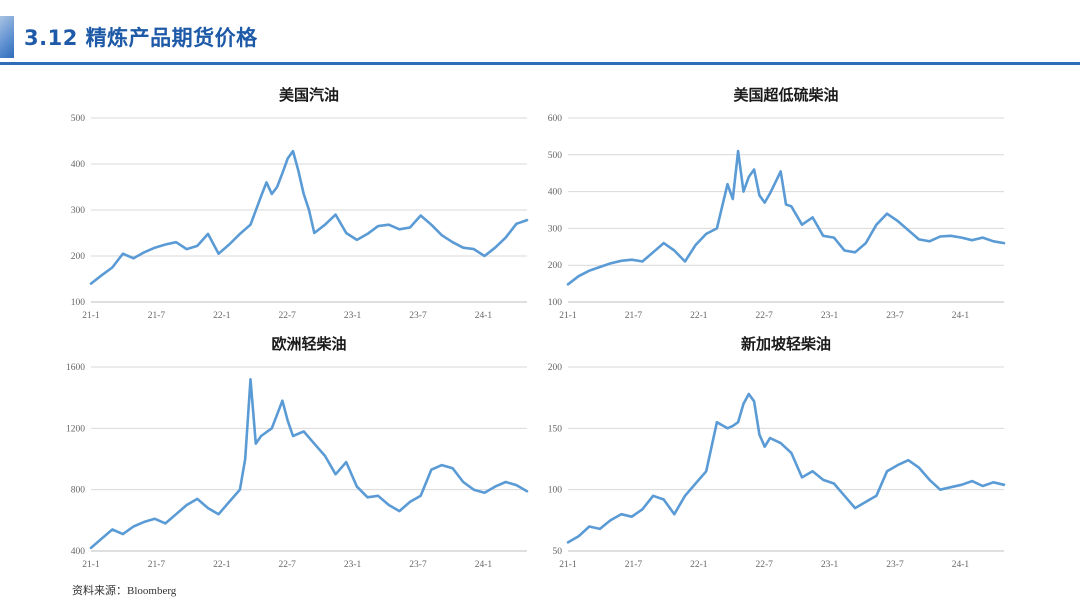 The width and height of the screenshot is (1080, 608). Describe the element at coordinates (124, 591) in the screenshot. I see `source-note: 资料来源：Bloomberg` at that location.